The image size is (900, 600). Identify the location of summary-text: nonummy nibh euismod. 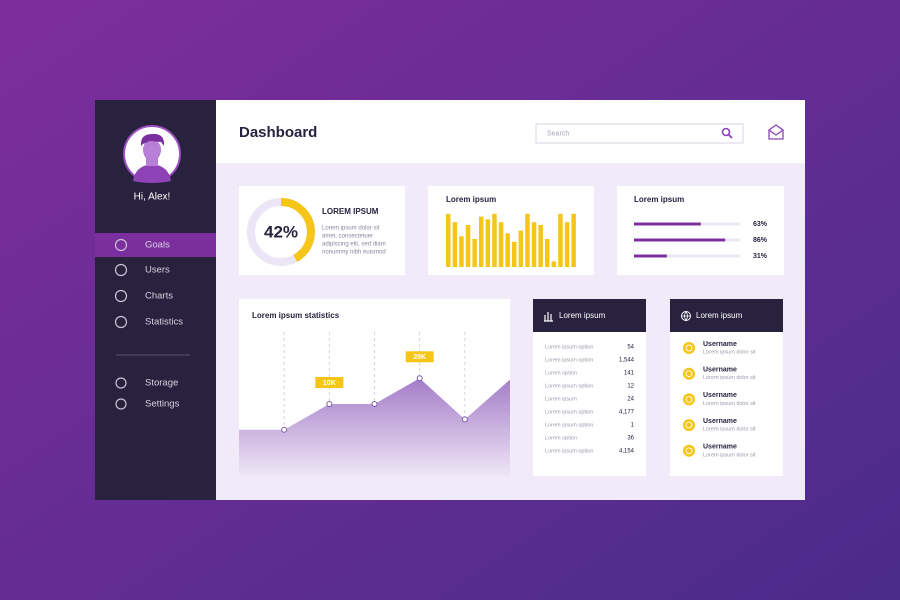
(354, 253).